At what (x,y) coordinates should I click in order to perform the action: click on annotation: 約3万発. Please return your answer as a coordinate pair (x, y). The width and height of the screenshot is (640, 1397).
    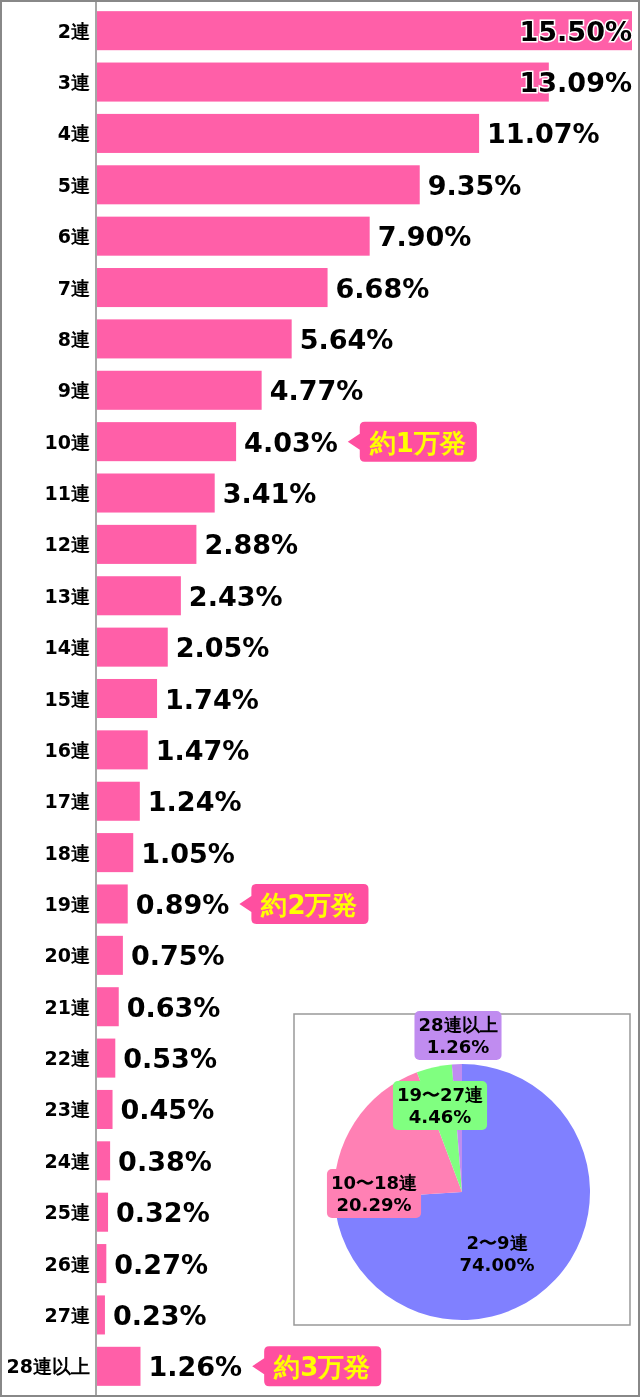
    Looking at the image, I should click on (322, 1367).